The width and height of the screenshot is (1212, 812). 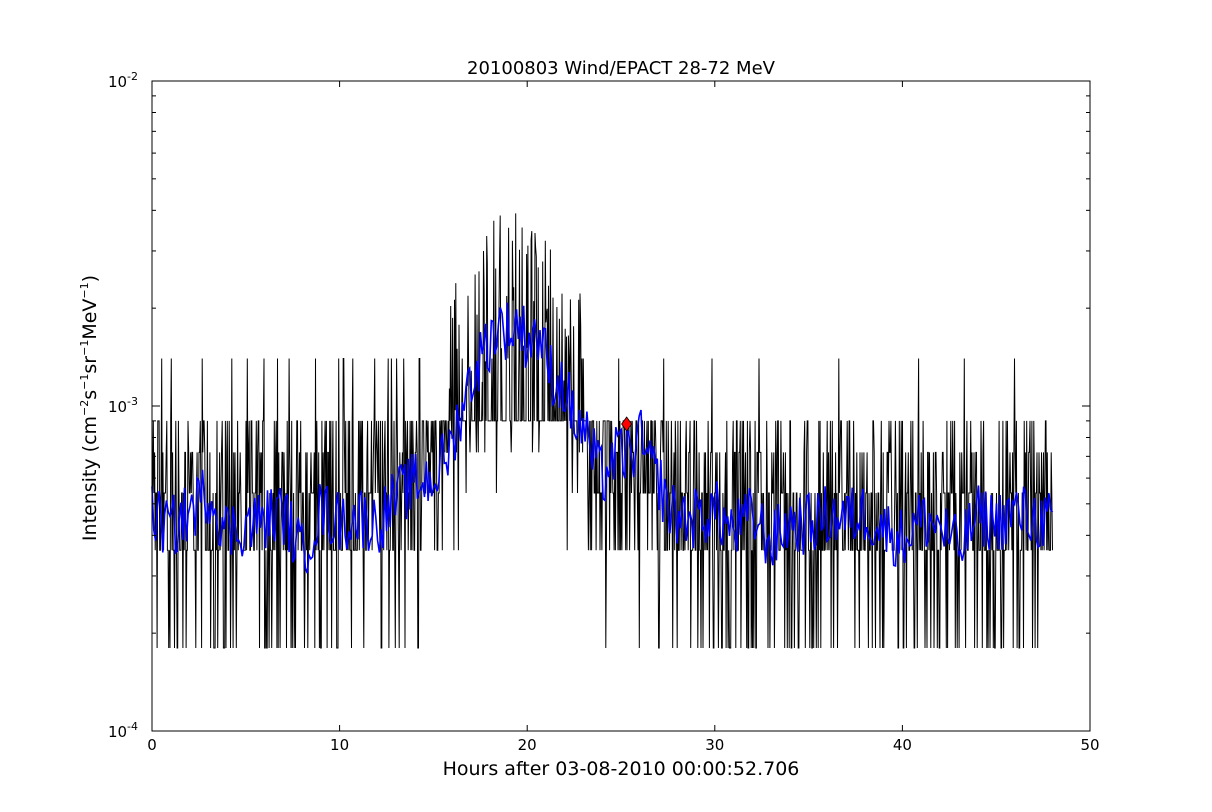 I want to click on y-tick-label: 10⁻², so click(x=123, y=80).